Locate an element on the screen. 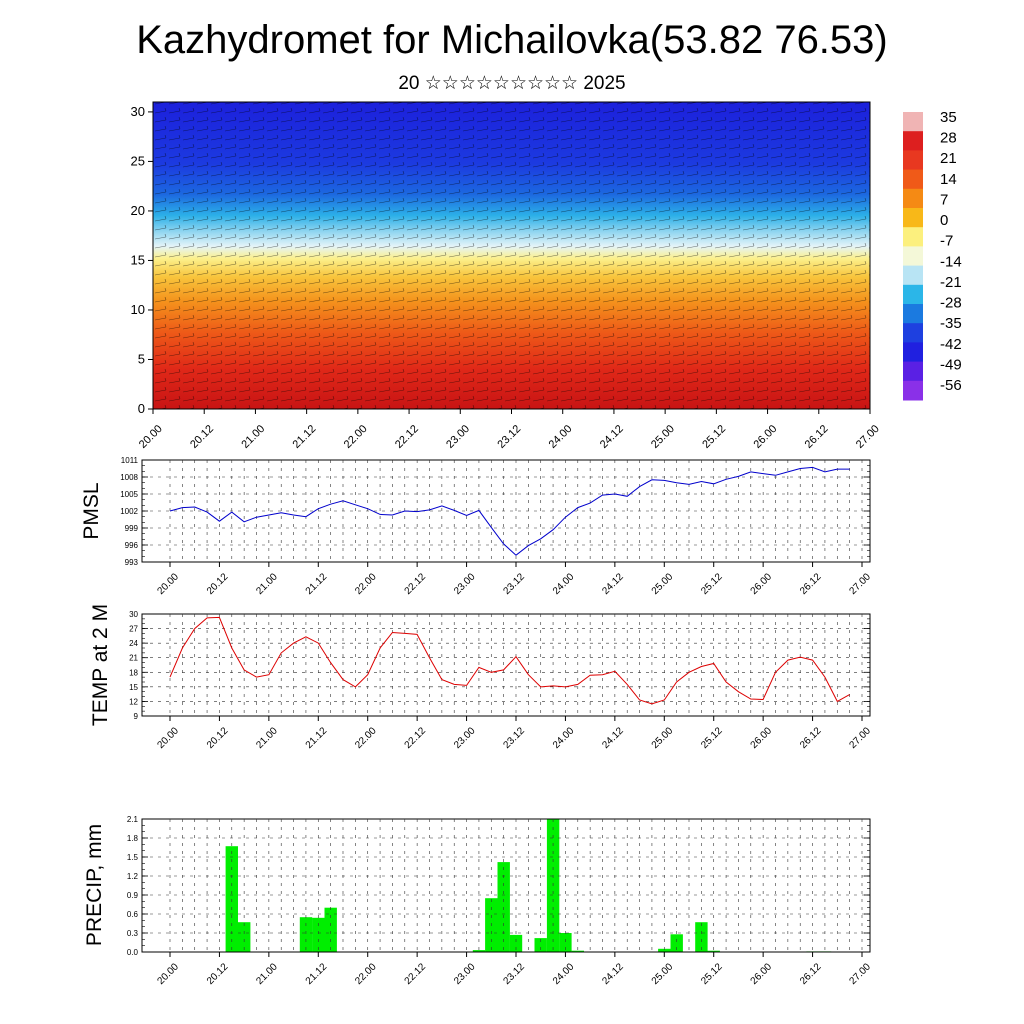 This screenshot has height=1024, width=1024. precip-xtick-label: 26.12 is located at coordinates (811, 974).